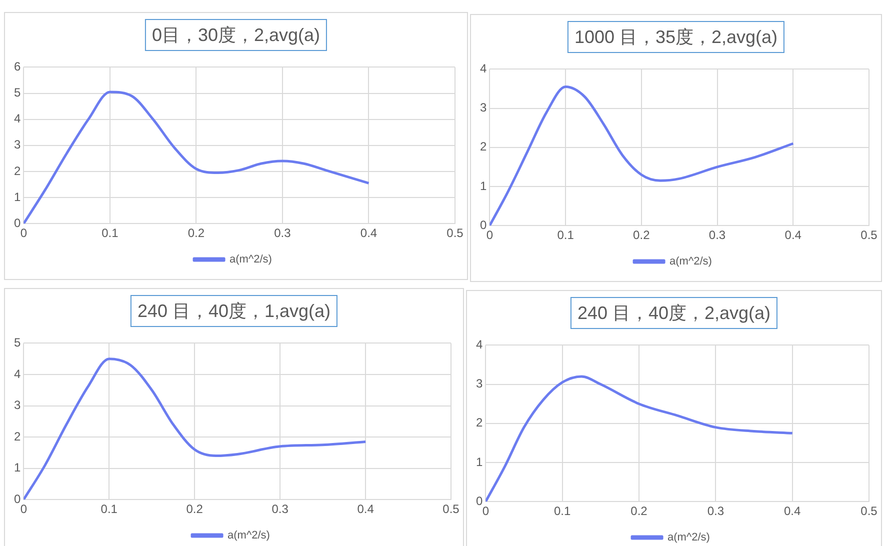  What do you see at coordinates (674, 313) in the screenshot?
I see `chart-title: 240 目，40度，2,avg(a)` at bounding box center [674, 313].